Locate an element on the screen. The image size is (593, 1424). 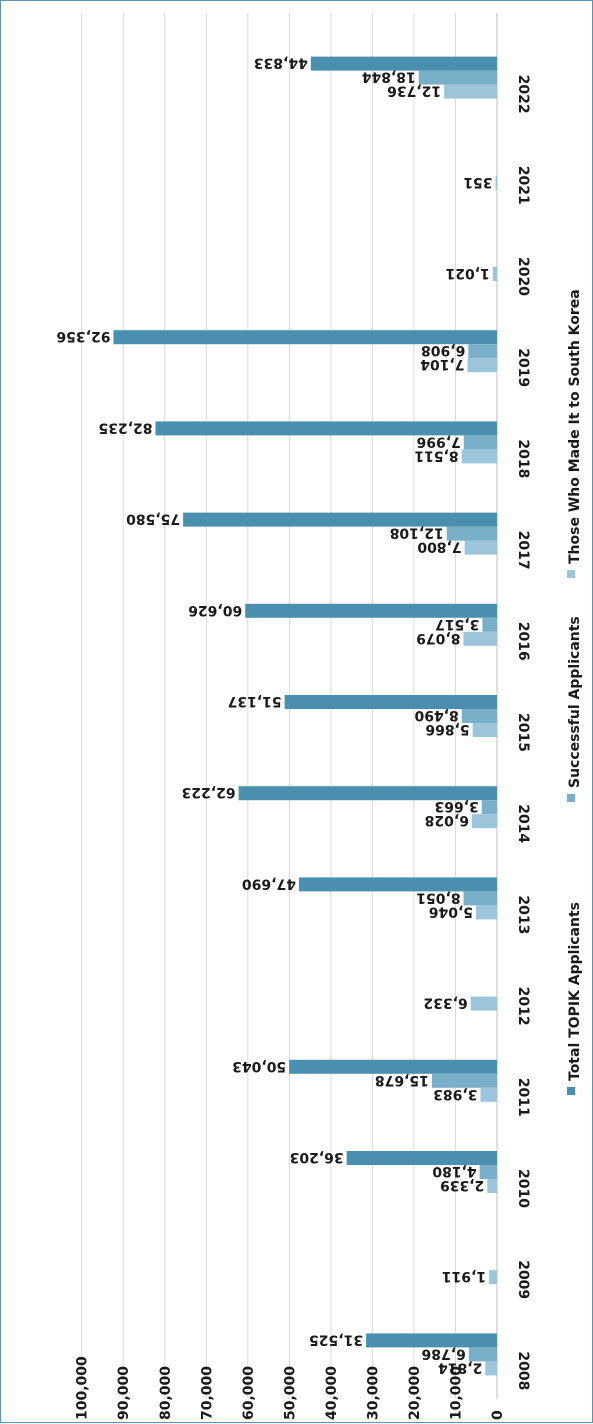
data-label: 351 is located at coordinates (477, 182).